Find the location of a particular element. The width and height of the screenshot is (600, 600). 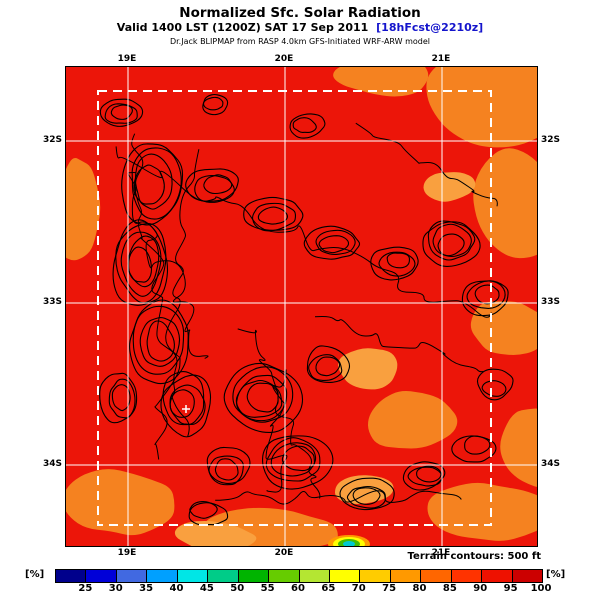

colorbar-unit-right: [%] is located at coordinates (556, 574).